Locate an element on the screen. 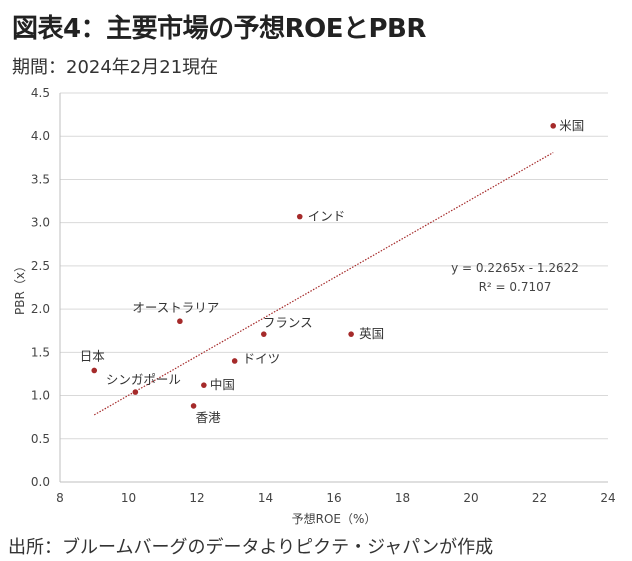  y-tick-label: 3.0 is located at coordinates (40, 223).